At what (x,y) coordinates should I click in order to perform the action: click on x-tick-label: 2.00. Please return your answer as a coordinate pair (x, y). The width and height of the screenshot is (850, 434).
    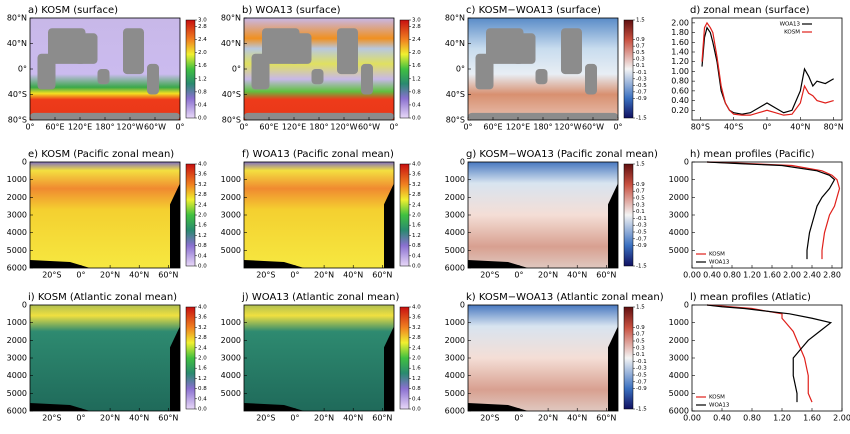
    Looking at the image, I should click on (841, 418).